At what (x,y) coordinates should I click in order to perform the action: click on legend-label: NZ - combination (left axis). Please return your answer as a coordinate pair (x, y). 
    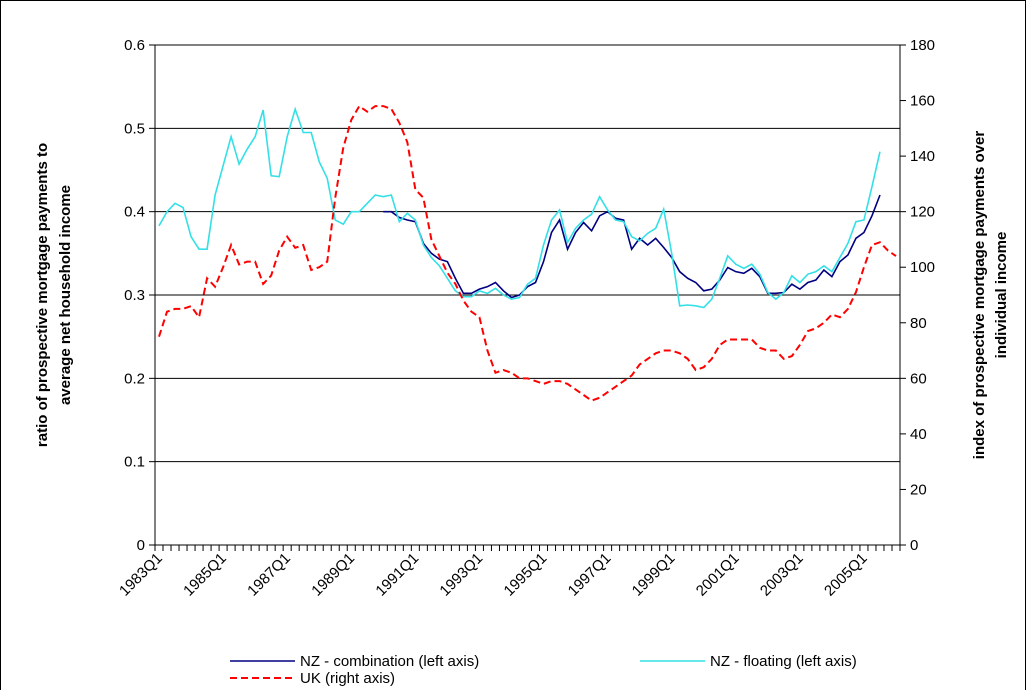
    Looking at the image, I should click on (389, 661).